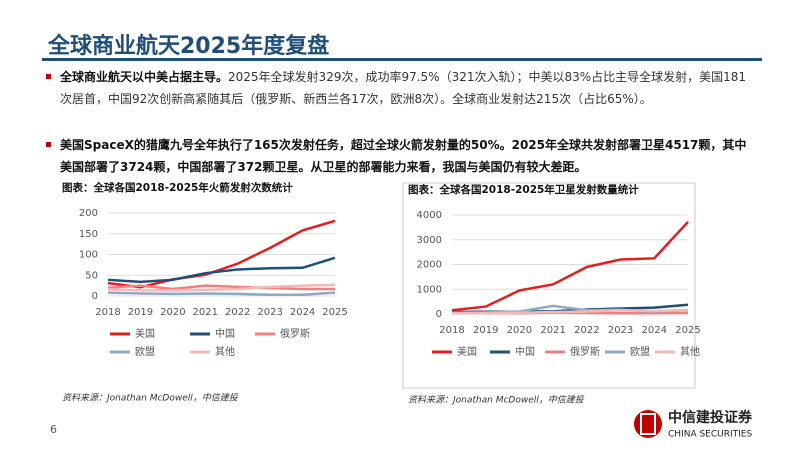 This screenshot has height=450, width=800. What do you see at coordinates (88, 255) in the screenshot?
I see `y-tick-label: 100` at bounding box center [88, 255].